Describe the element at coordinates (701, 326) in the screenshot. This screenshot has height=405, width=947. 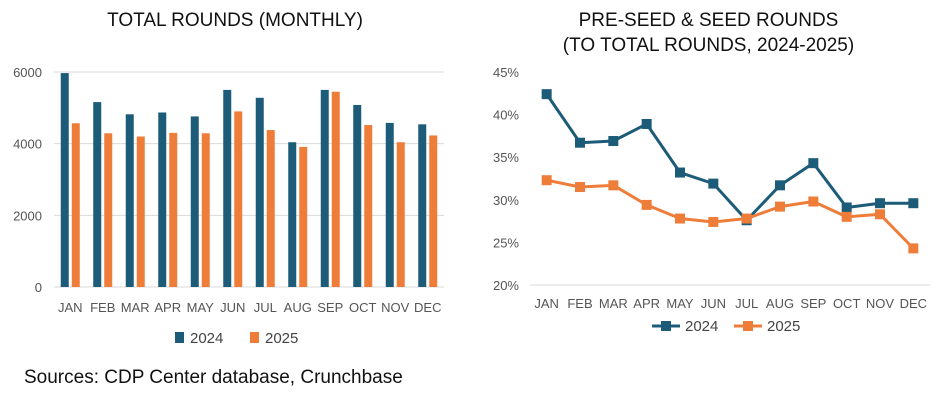
I see `line-legend-label-2024: 2024` at that location.